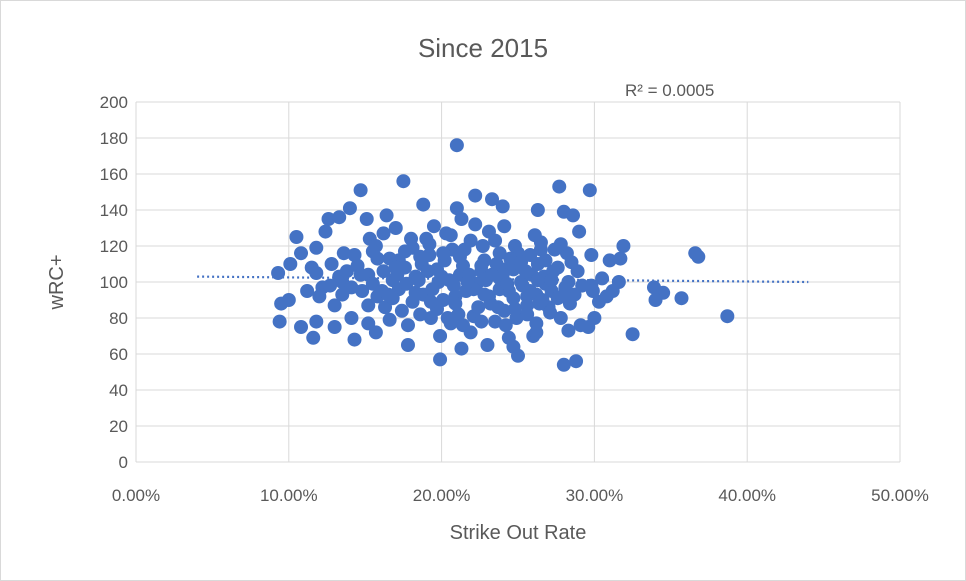  I want to click on y-axis-ticks: 0 20 40 60 80 100 120 140 160 180 200, so click(114, 282).